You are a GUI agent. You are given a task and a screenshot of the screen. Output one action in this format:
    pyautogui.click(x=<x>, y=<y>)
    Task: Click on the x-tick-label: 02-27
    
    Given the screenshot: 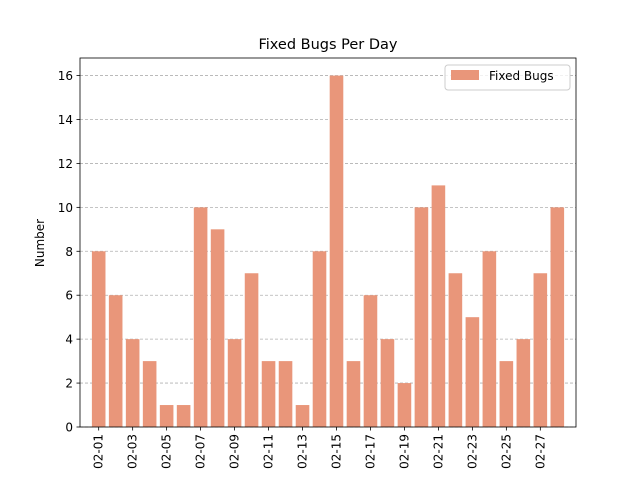 What is the action you would take?
    pyautogui.click(x=540, y=451)
    